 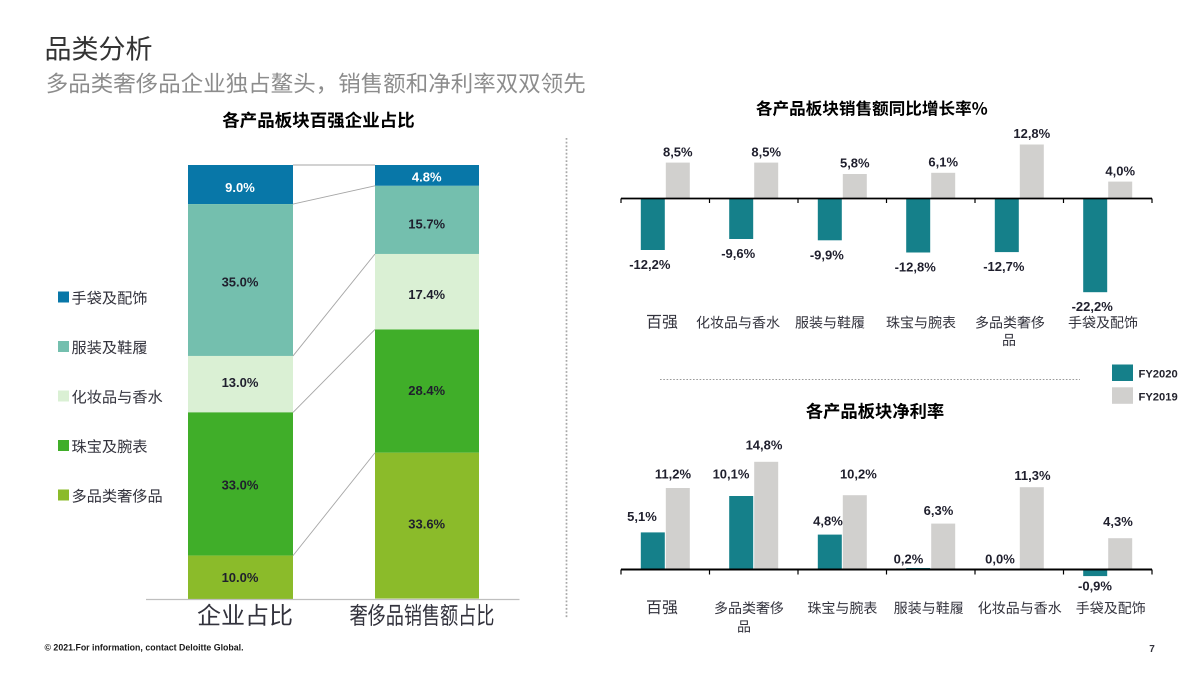 I want to click on svg-text: 9.0%, so click(x=240, y=187).